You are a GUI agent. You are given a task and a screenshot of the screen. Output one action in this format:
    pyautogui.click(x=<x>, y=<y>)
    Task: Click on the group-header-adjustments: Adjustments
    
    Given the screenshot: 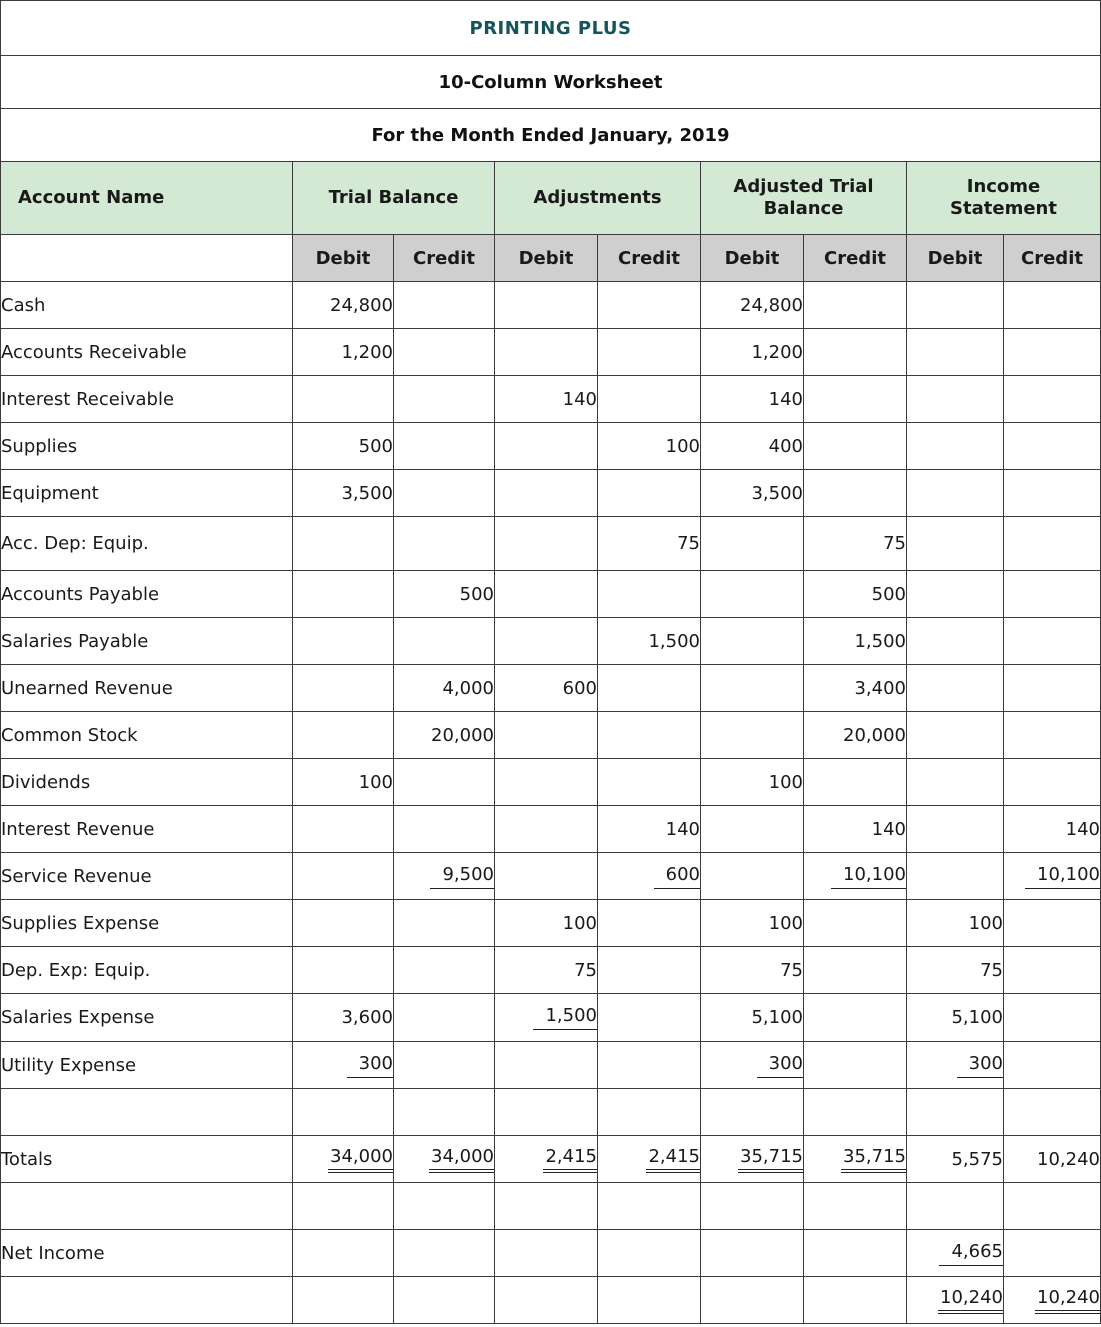 What is the action you would take?
    pyautogui.click(x=597, y=198)
    